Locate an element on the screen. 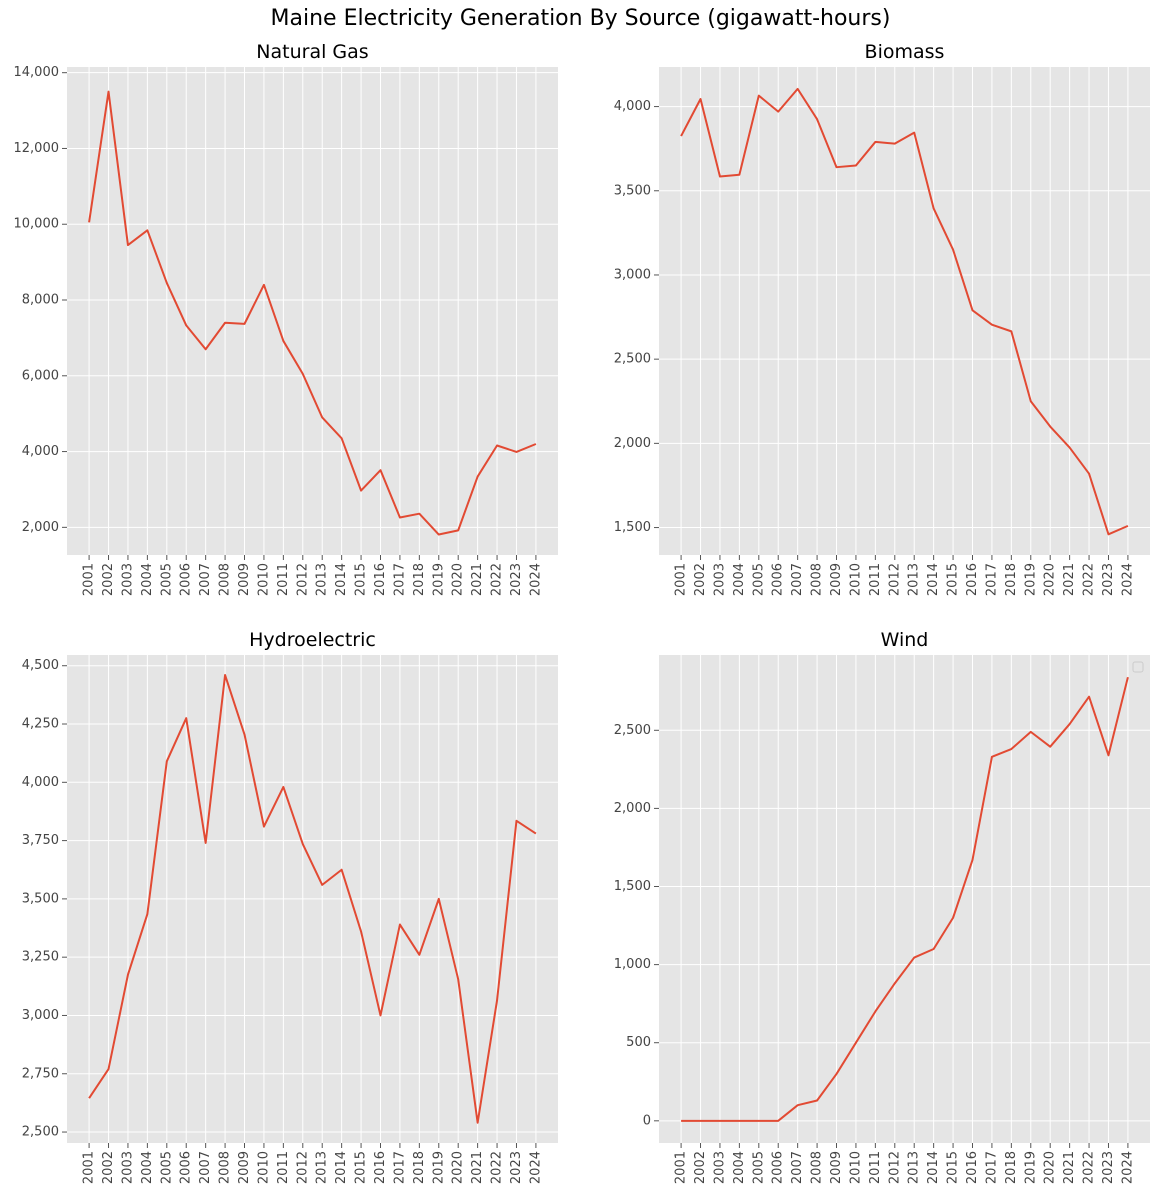 The image size is (1161, 1198). legend is located at coordinates (1138, 667).